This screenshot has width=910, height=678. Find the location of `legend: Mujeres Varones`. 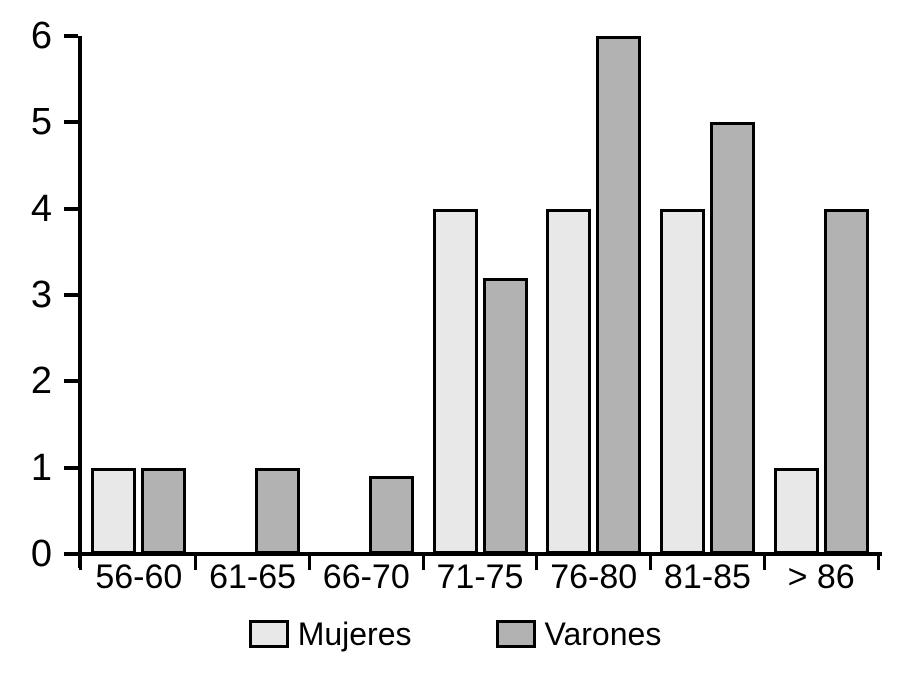

legend: Mujeres Varones is located at coordinates (455, 634).